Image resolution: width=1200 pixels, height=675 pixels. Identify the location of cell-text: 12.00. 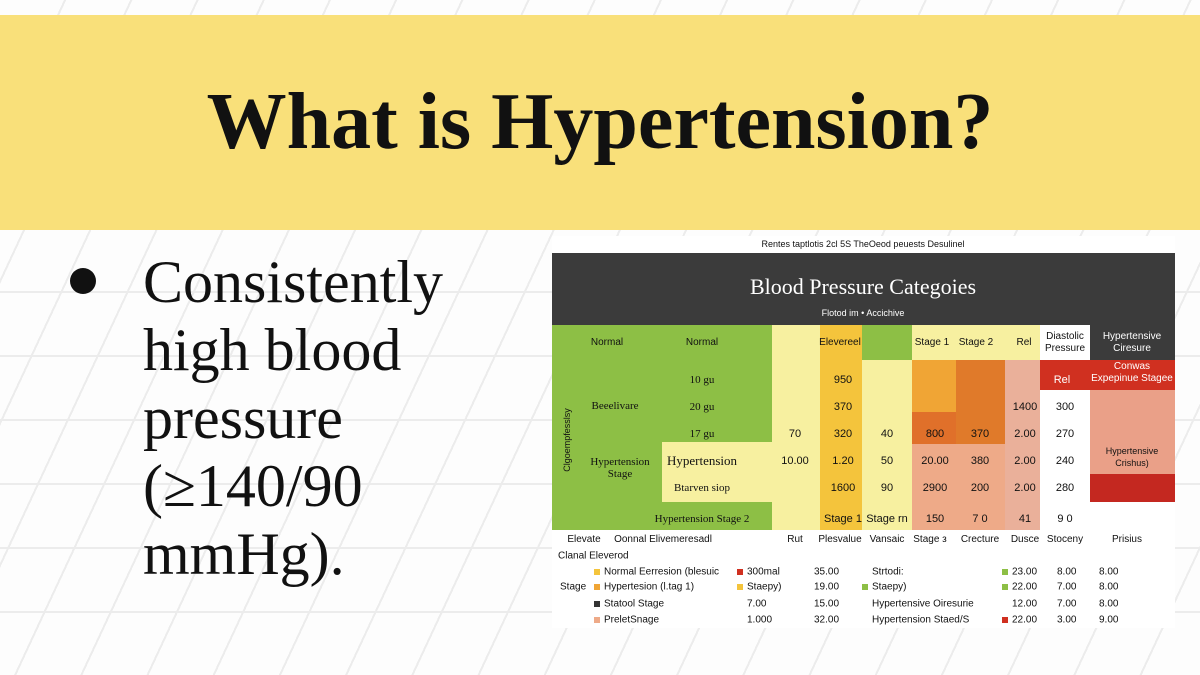
(1025, 604).